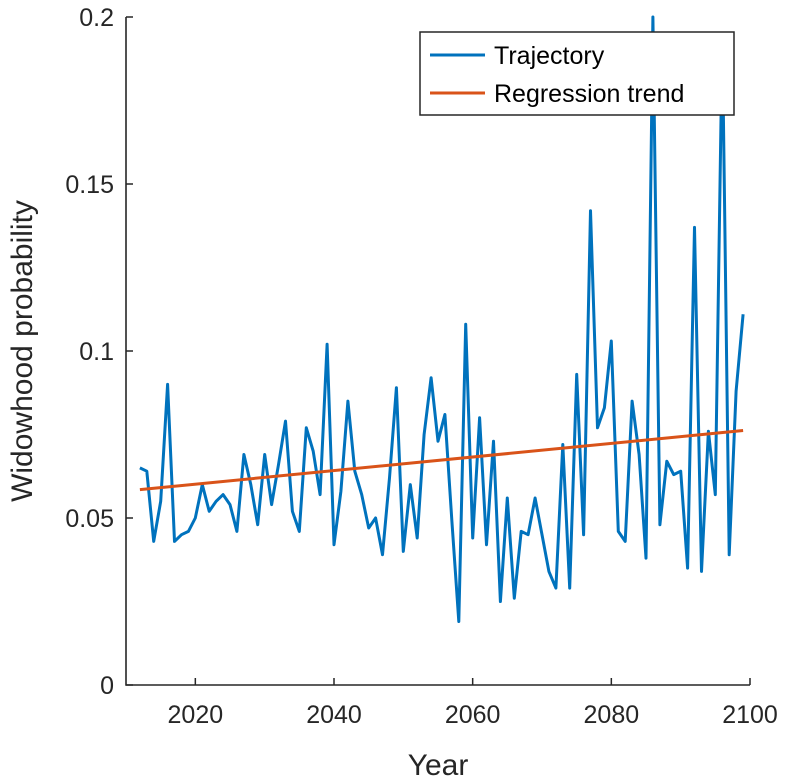 This screenshot has height=783, width=790. What do you see at coordinates (96, 352) in the screenshot?
I see `y-tick-label: 0.1` at bounding box center [96, 352].